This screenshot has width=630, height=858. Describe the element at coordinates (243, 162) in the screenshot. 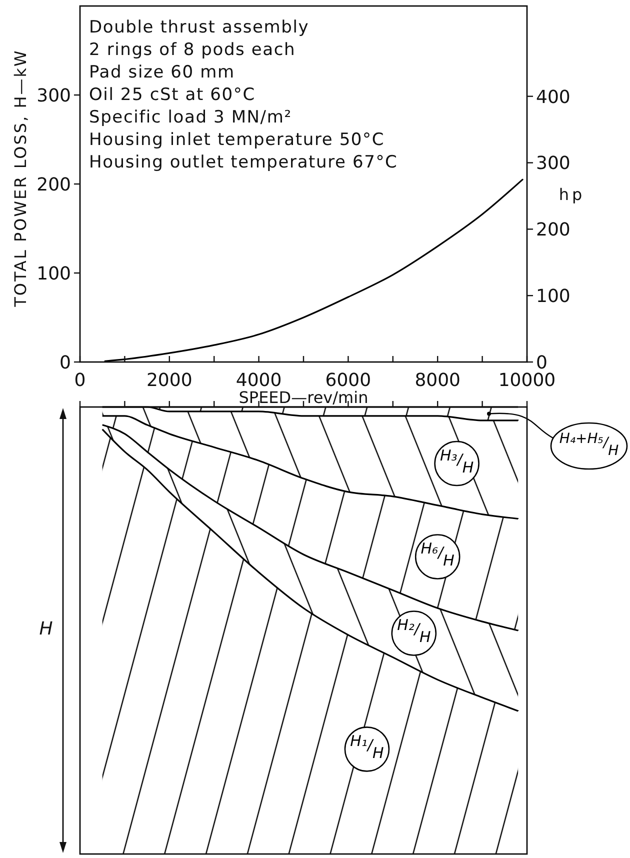

I see `annotation: Housing outlet temperature 67°C` at that location.